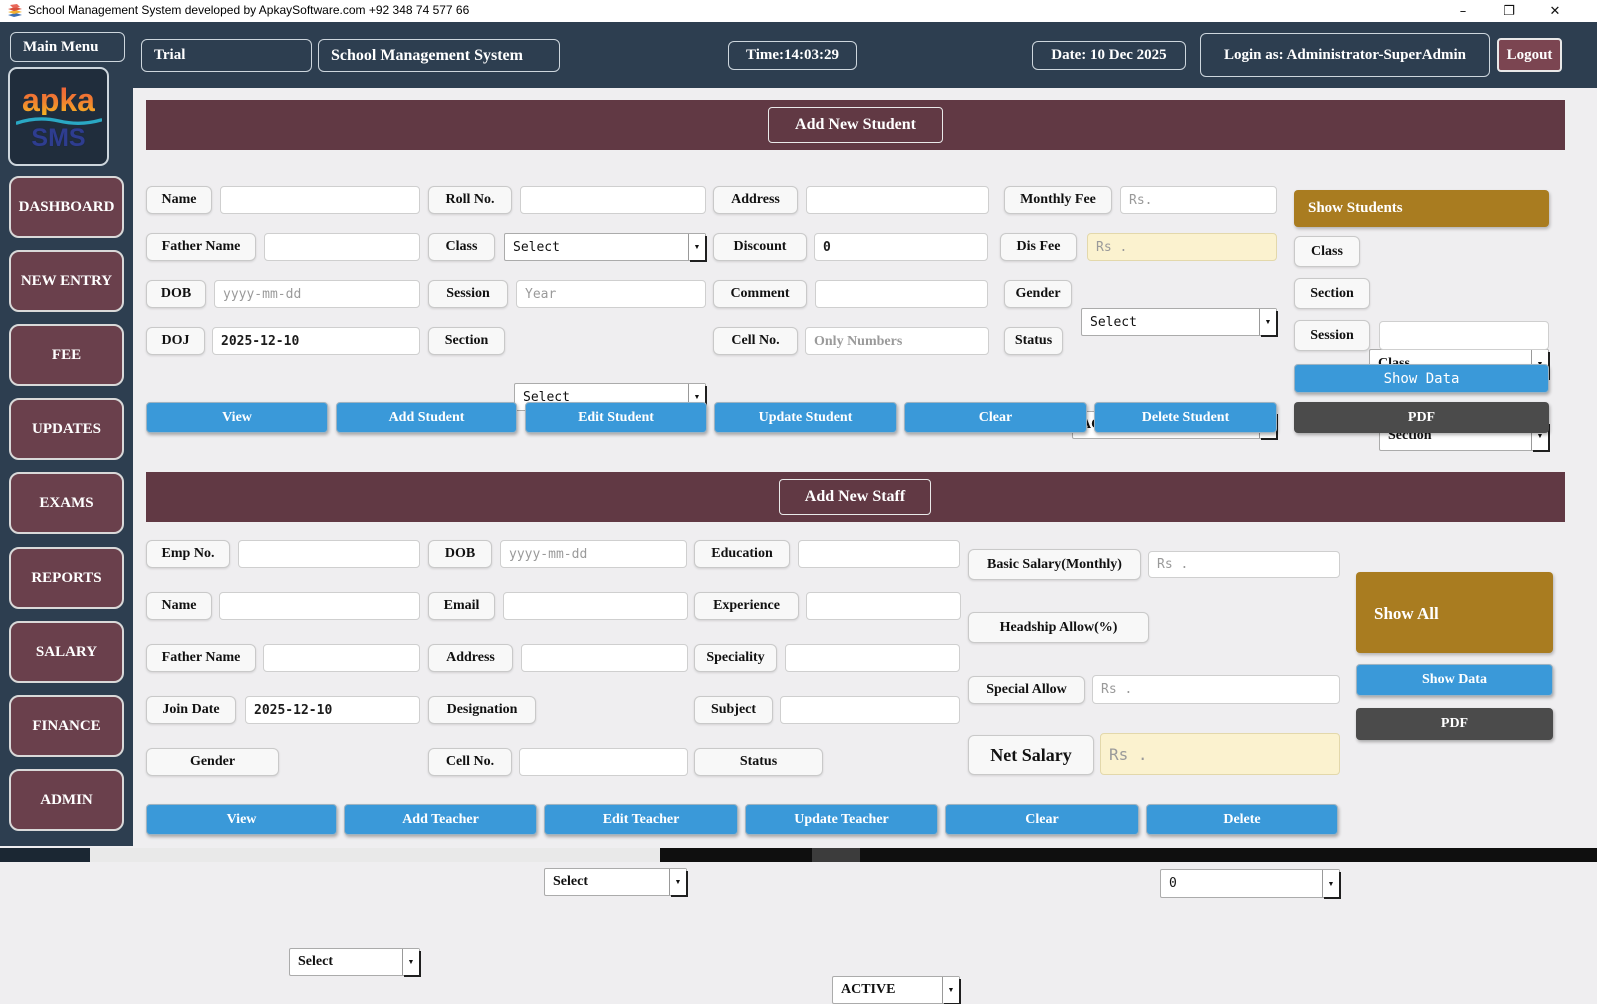 This screenshot has height=1004, width=1597. I want to click on staff-headship-allow-label: Headship Allow(%), so click(1058, 627).